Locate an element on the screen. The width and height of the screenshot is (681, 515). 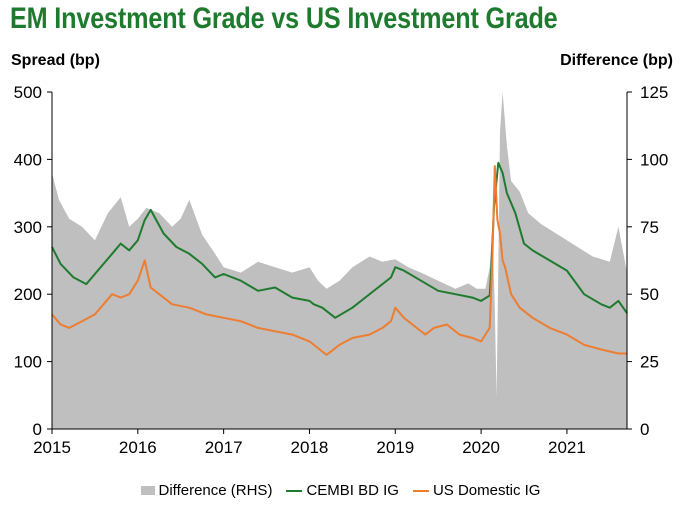
y-left-tick-label: 100 is located at coordinates (28, 362).